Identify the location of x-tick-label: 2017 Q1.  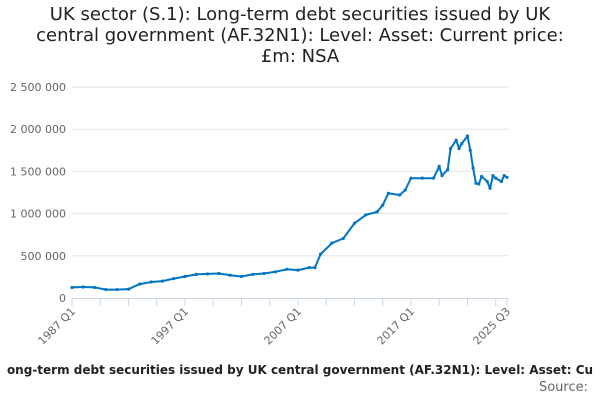
(396, 326).